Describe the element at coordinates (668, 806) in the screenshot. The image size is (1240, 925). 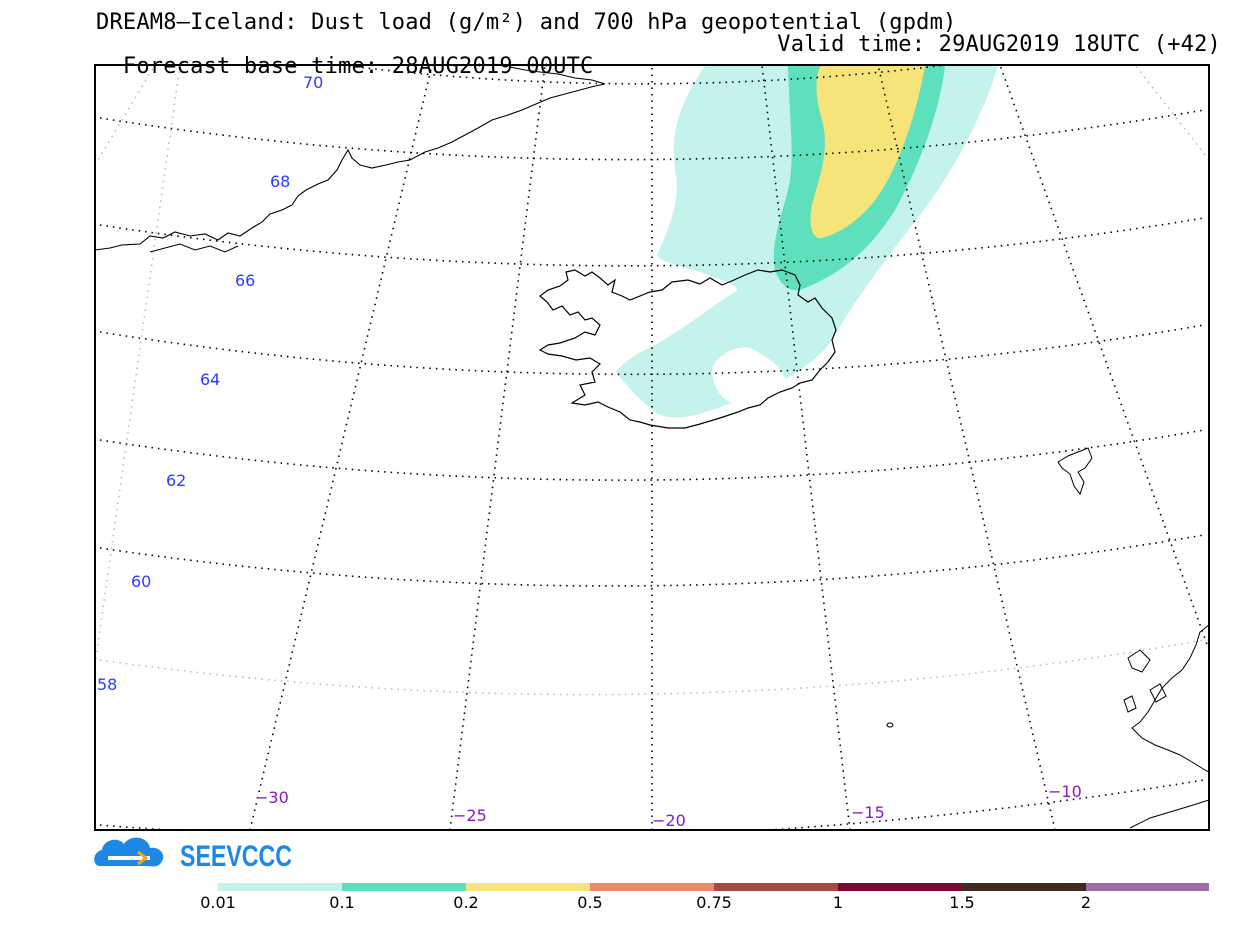
I see `longitude-label-group: −30 −25 −20 −15 −10` at that location.